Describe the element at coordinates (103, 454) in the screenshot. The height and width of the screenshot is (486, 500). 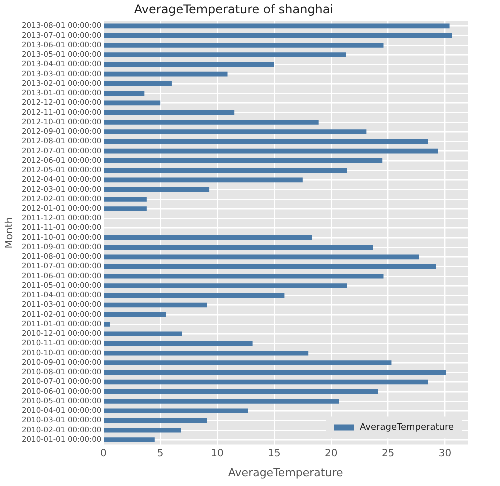
I see `x-tick-label: 0` at that location.